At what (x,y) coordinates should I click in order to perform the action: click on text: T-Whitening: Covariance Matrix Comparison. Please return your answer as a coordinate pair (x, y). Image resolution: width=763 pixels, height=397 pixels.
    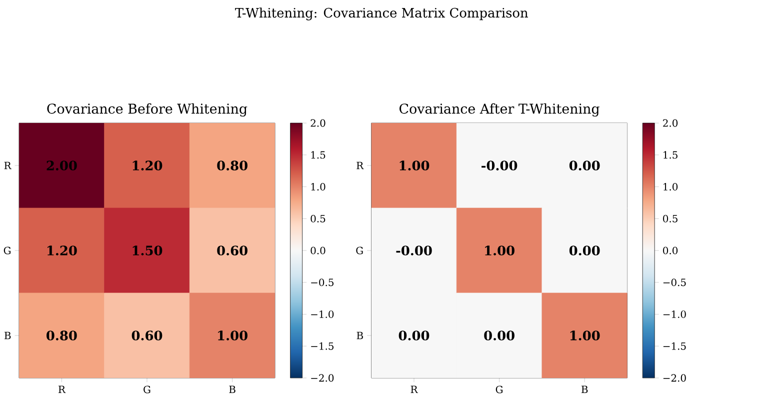
    Looking at the image, I should click on (381, 14).